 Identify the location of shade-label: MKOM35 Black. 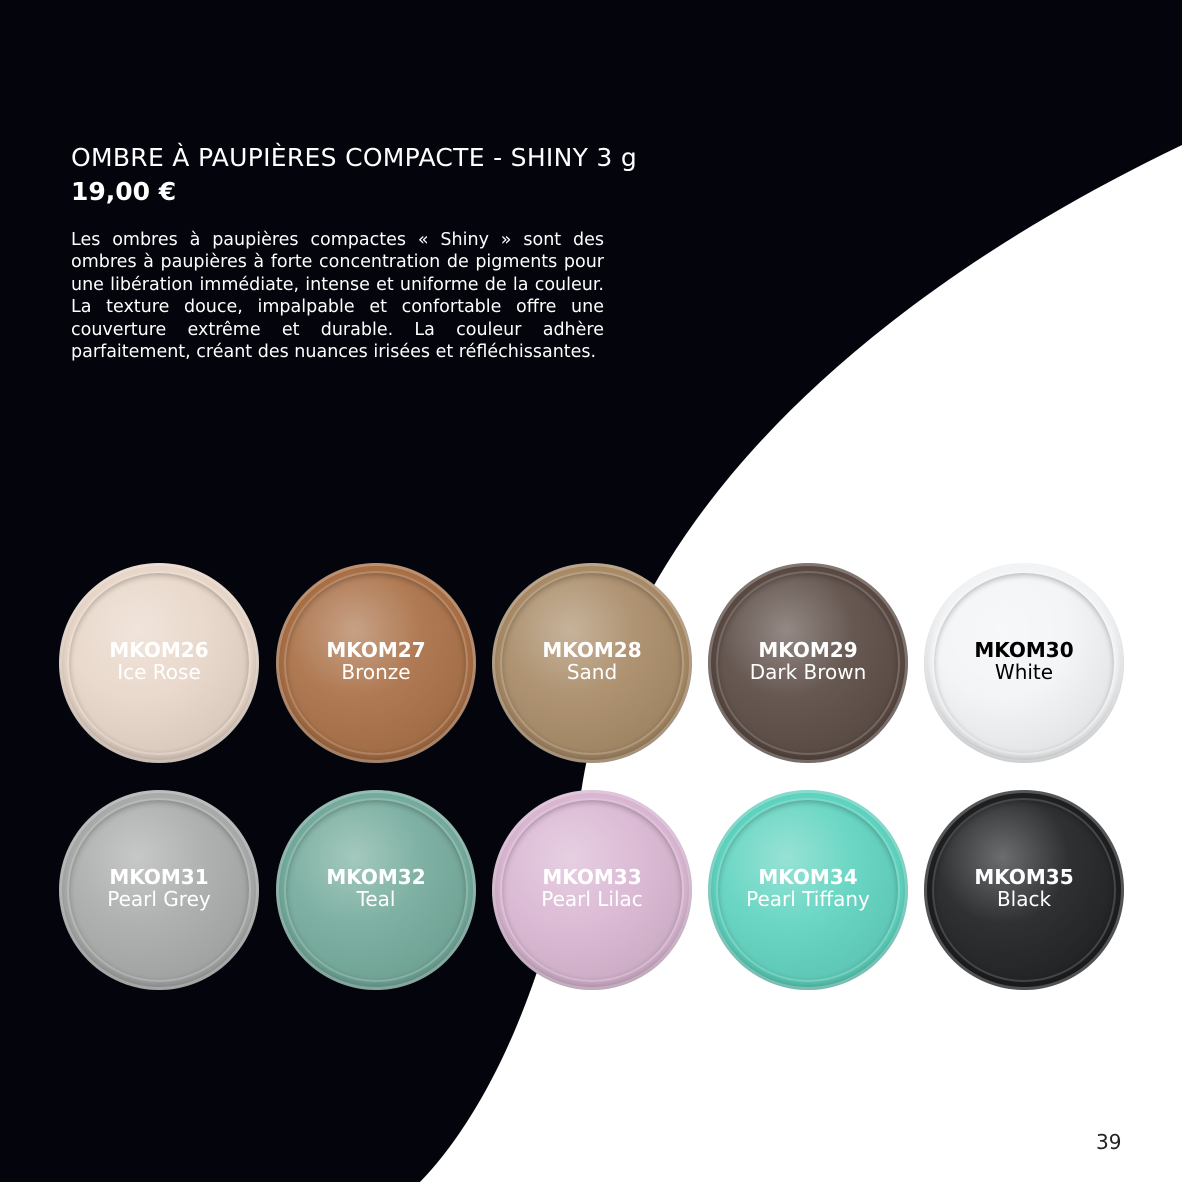
(1024, 888).